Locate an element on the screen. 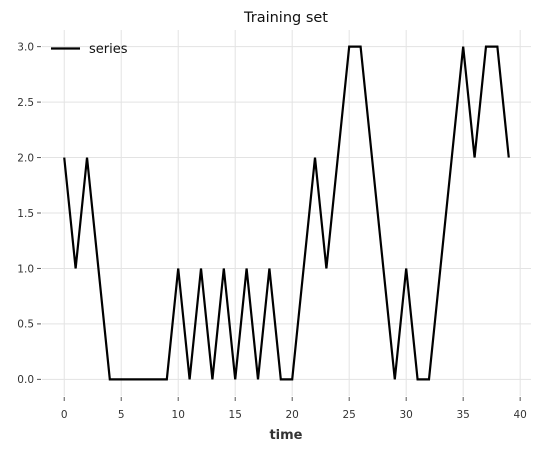  x-axis-label: time is located at coordinates (285, 435).